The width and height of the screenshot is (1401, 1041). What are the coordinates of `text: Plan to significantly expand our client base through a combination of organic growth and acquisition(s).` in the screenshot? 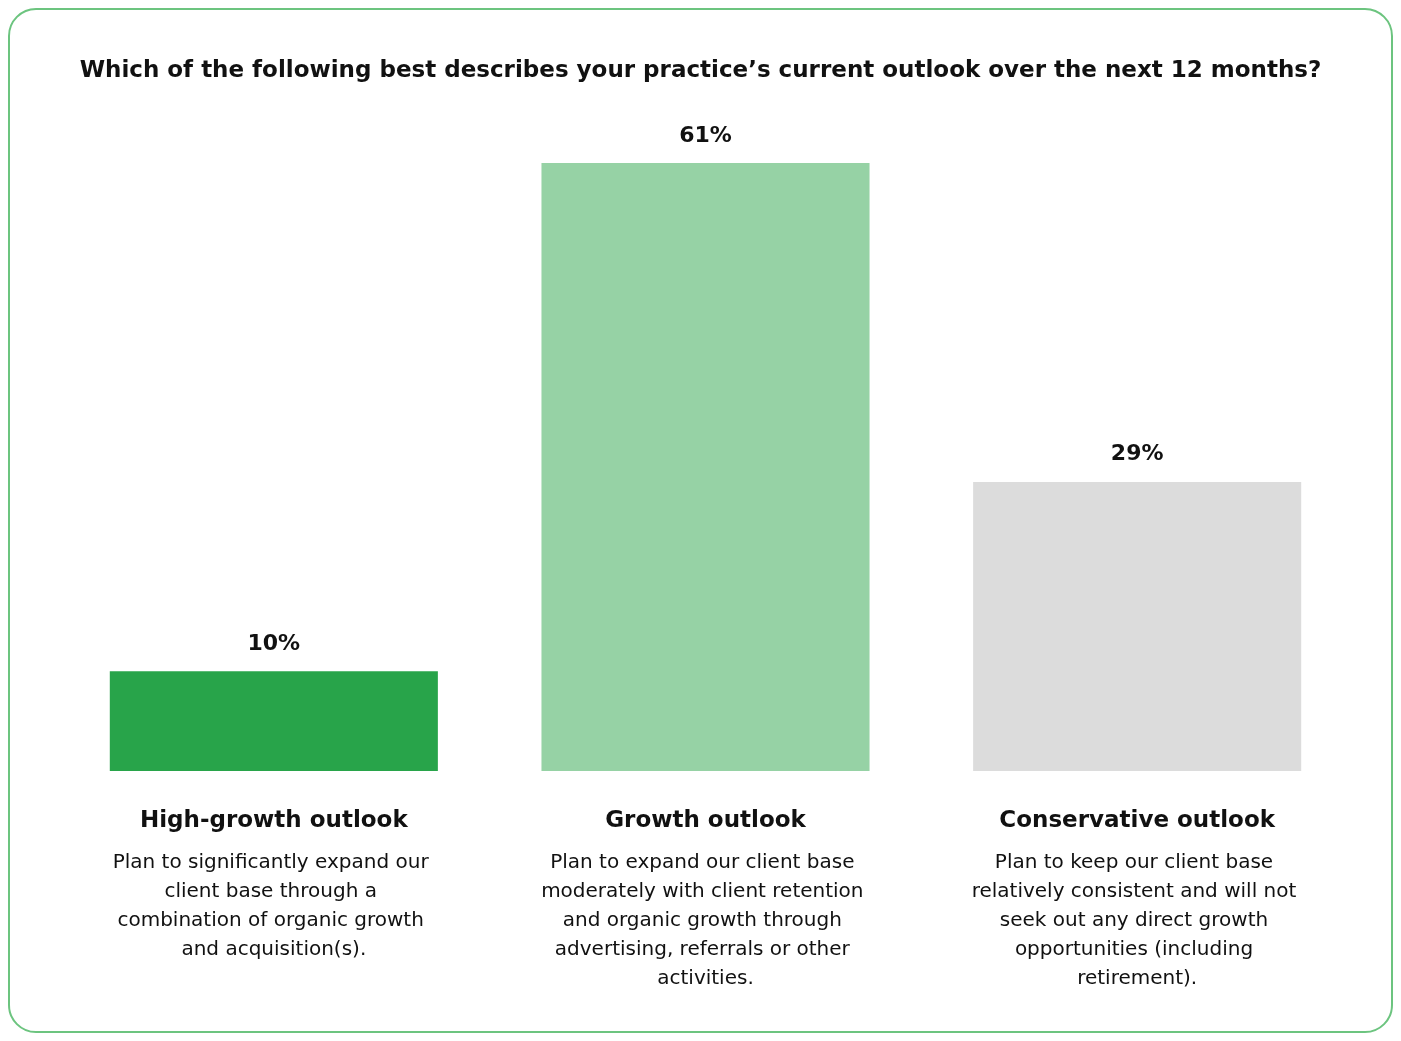 It's located at (273, 904).